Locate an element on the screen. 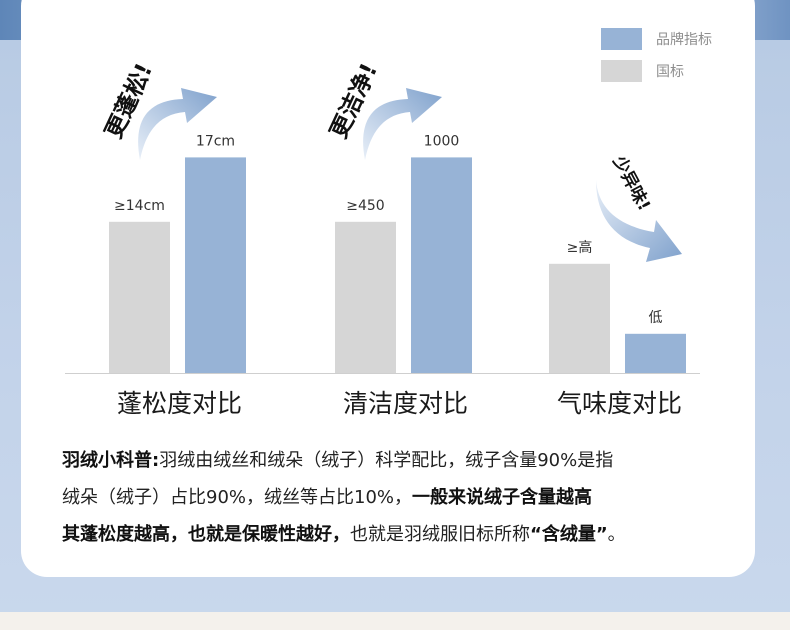  note-text: 绒朵（绒子）占比90%，绒丝等占比10%， is located at coordinates (237, 497).